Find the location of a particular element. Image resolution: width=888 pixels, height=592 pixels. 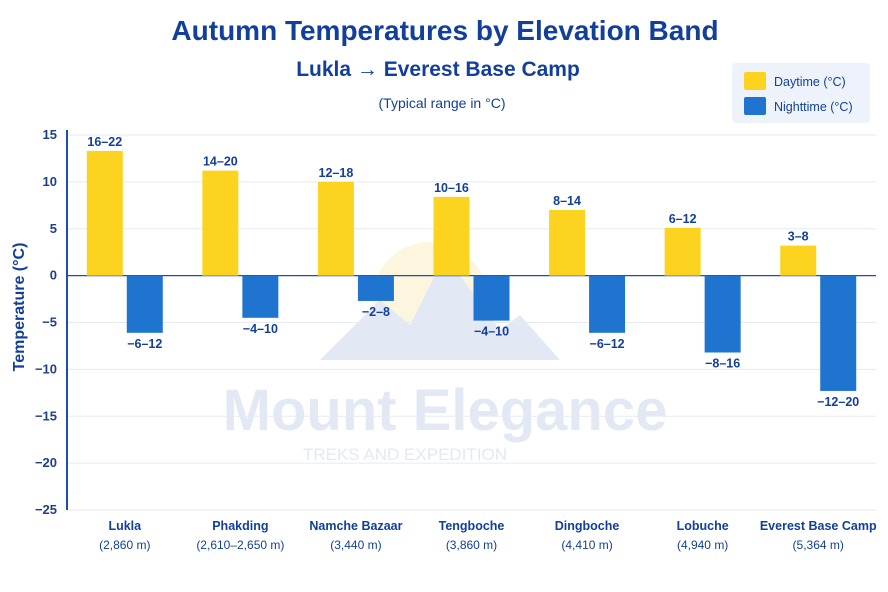

x-category-label: Everest Base Camp is located at coordinates (818, 526).